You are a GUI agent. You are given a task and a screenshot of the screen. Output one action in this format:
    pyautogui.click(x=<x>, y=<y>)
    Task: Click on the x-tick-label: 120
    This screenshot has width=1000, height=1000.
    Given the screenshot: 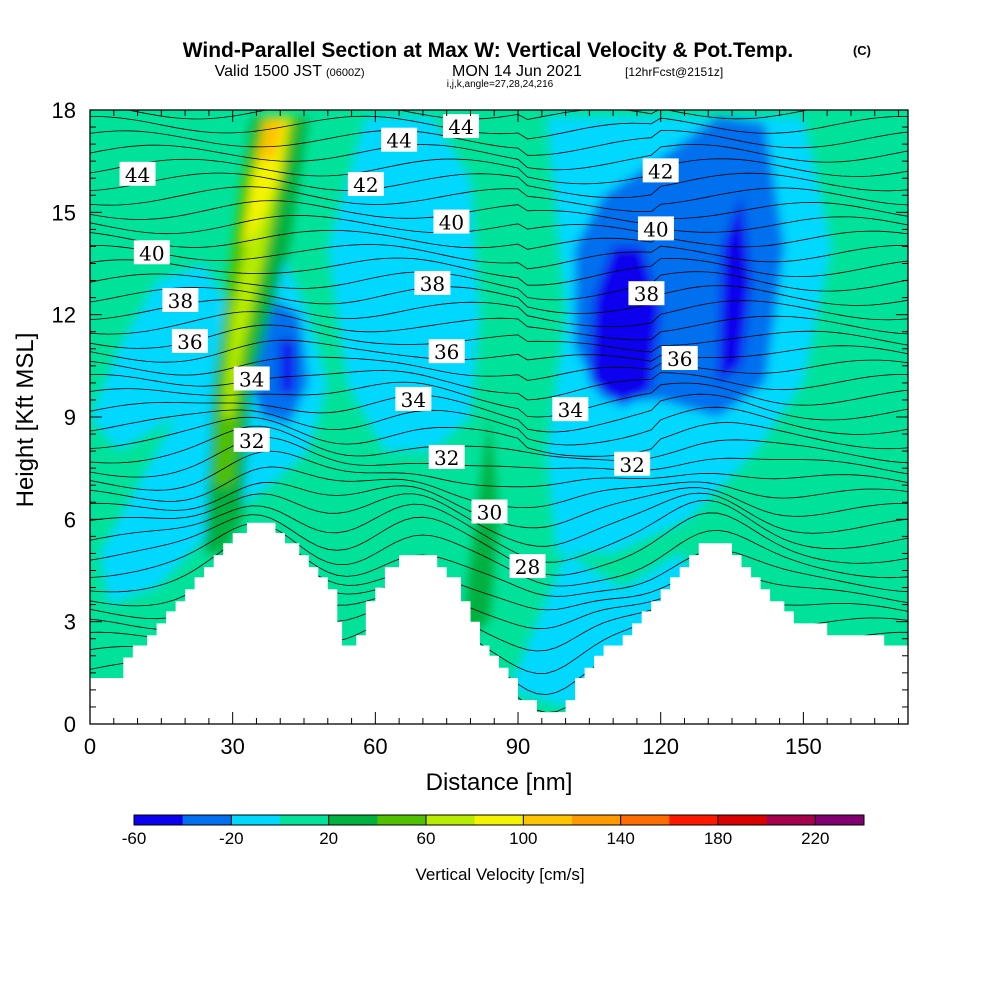 What is the action you would take?
    pyautogui.click(x=660, y=746)
    